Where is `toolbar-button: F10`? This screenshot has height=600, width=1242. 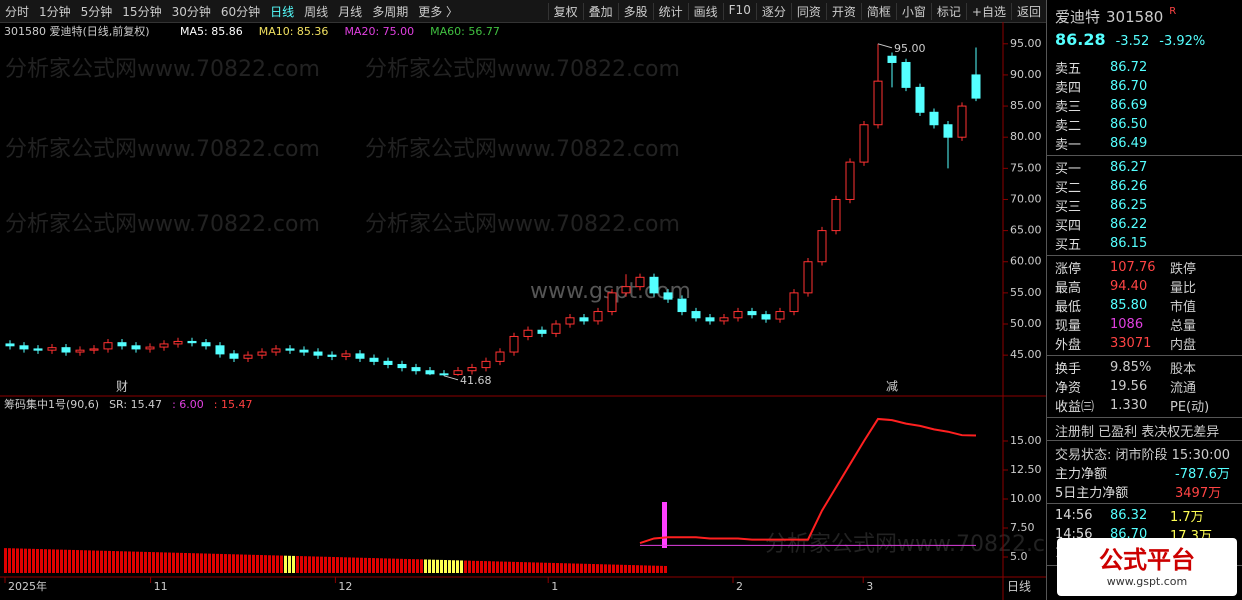 toolbar-button: F10 is located at coordinates (739, 11).